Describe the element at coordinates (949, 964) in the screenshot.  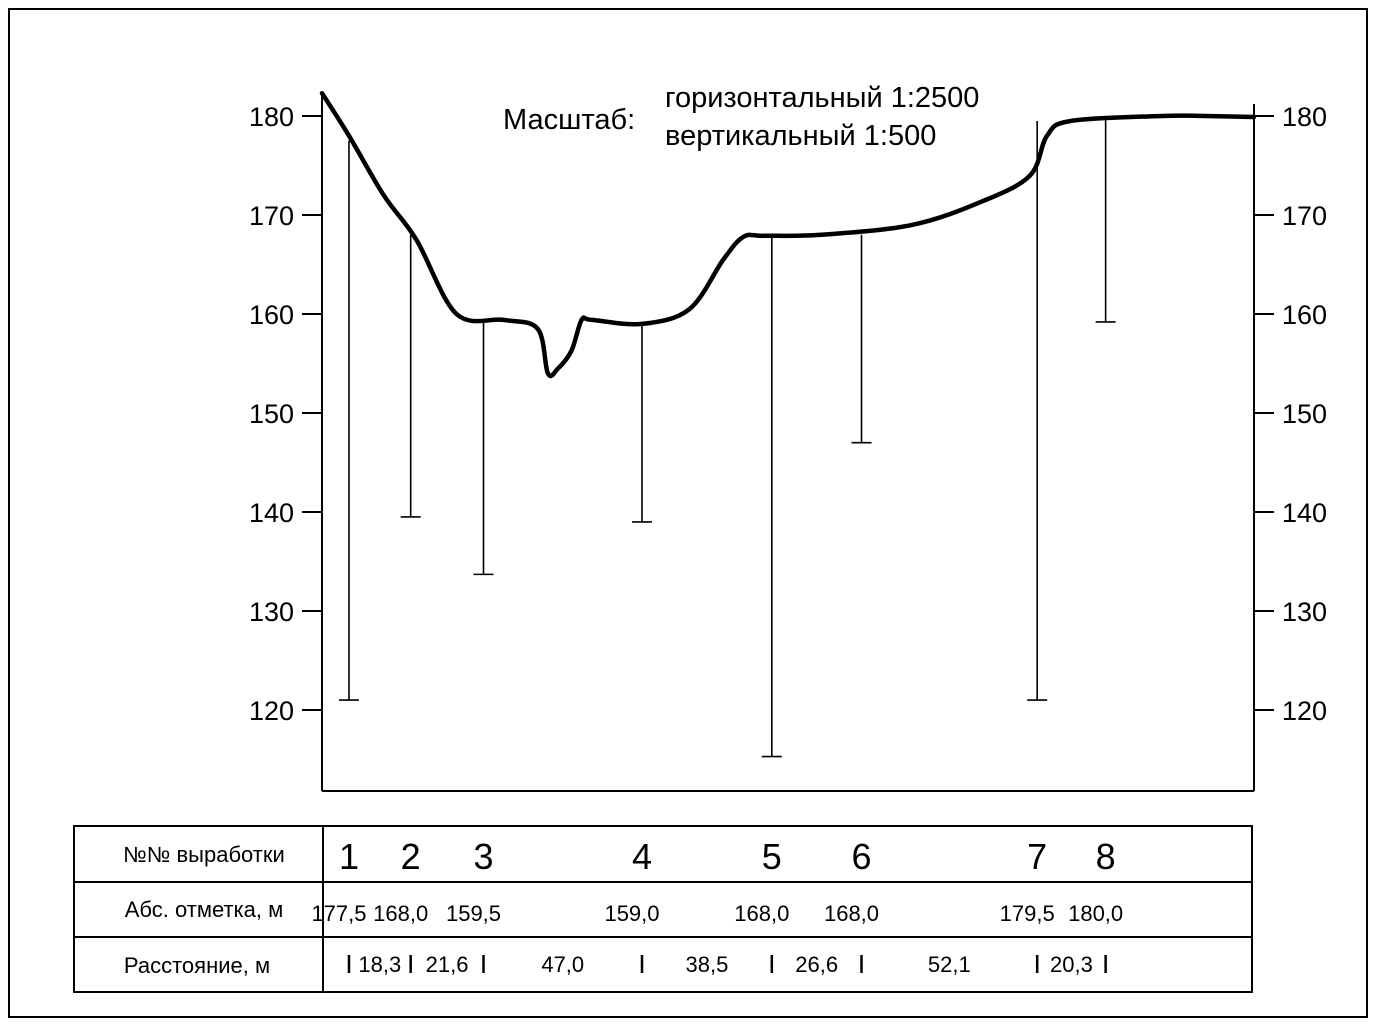
I see `distance-cell: 52,1` at that location.